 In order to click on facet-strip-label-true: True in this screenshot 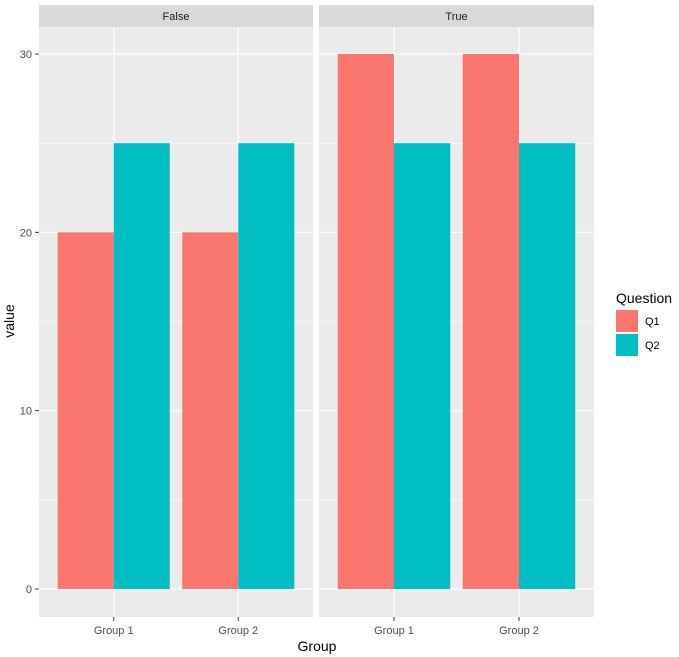, I will do `click(456, 17)`.